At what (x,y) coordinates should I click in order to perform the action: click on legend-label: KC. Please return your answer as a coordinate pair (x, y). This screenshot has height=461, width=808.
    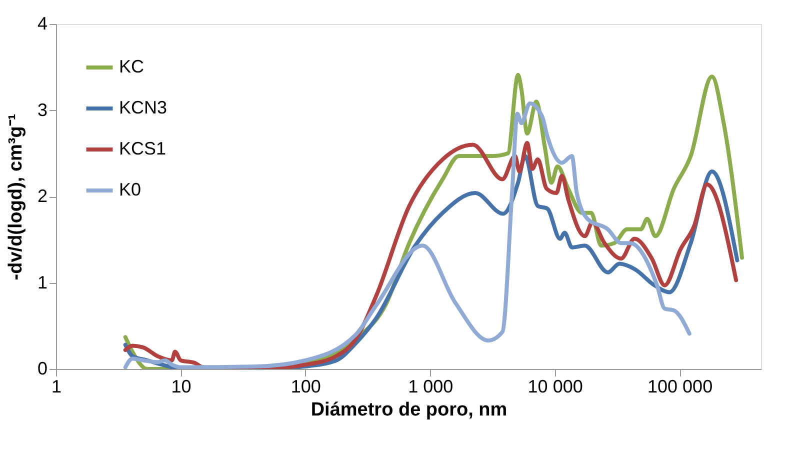
    Looking at the image, I should click on (131, 66).